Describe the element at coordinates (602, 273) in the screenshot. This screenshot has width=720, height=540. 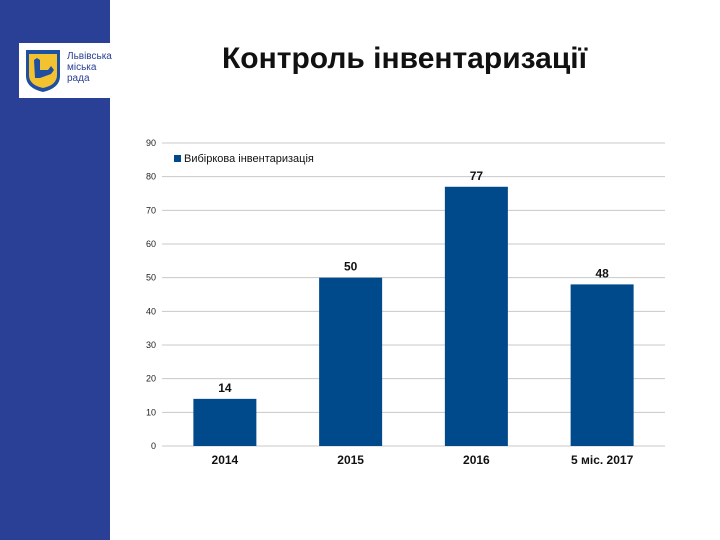
I see `data-label: 48` at that location.